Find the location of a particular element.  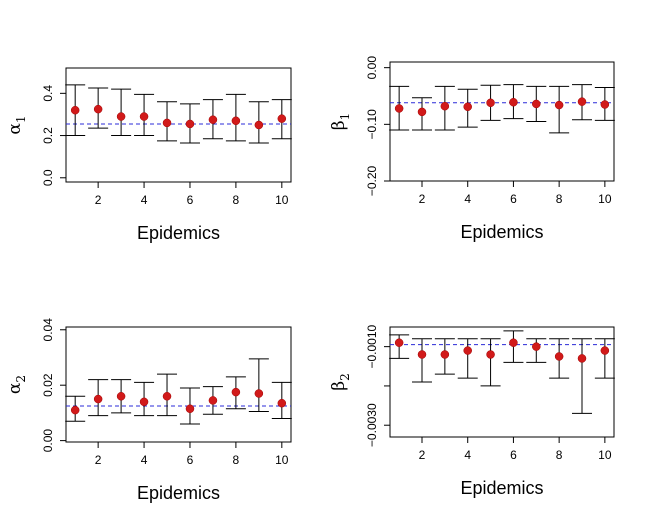

y-axis-label: β1 is located at coordinates (340, 121).